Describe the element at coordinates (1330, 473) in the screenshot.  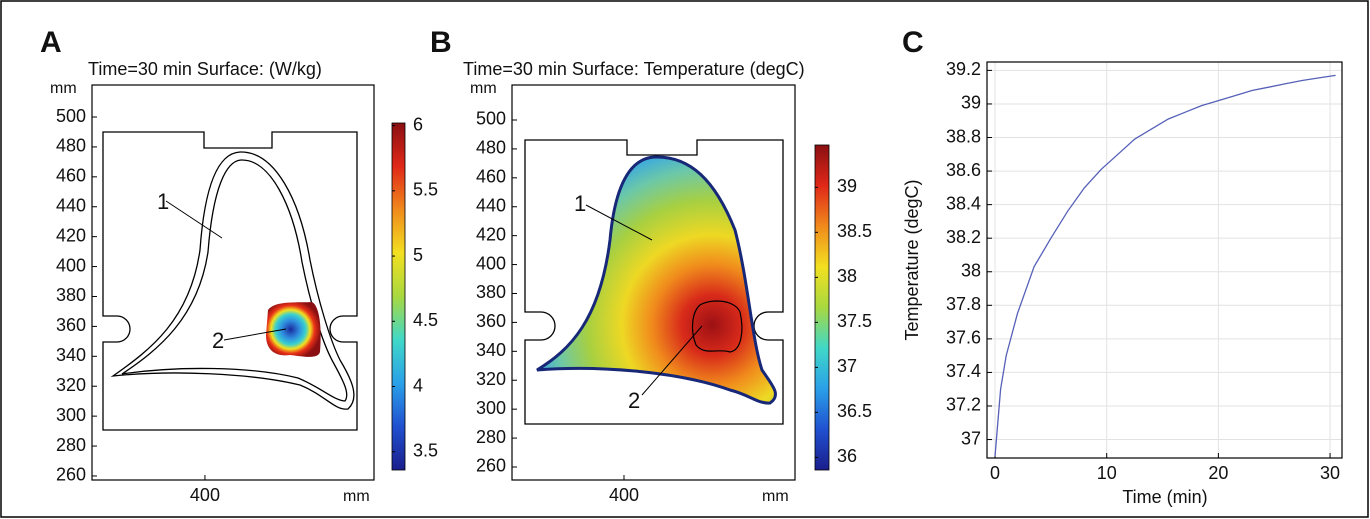
I see `x-tick-label: 30` at that location.